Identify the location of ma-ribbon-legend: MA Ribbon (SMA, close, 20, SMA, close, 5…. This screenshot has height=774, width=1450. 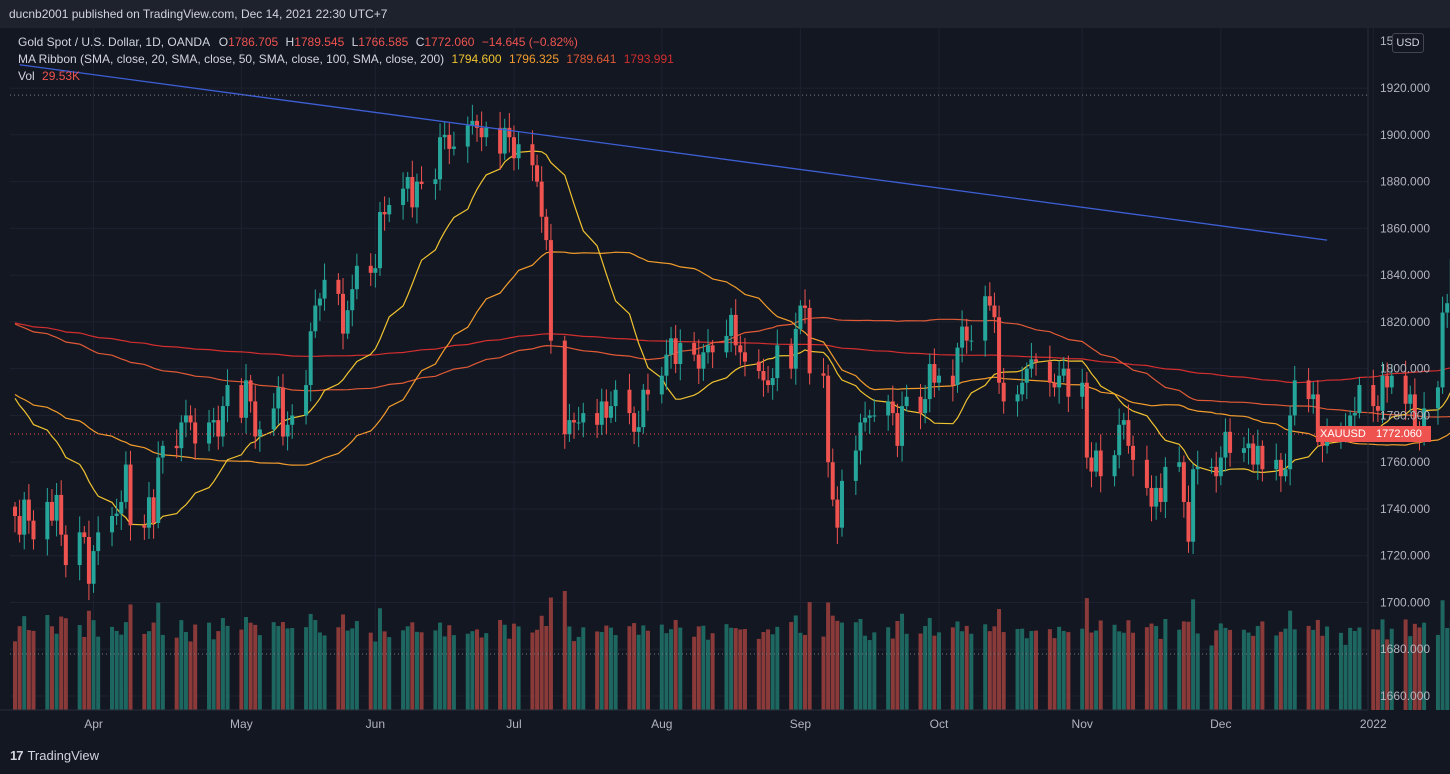
(346, 59).